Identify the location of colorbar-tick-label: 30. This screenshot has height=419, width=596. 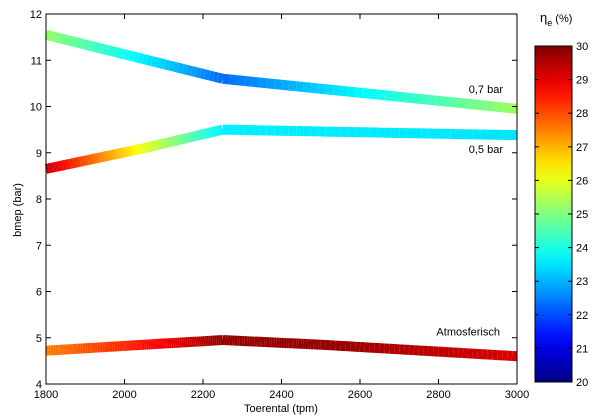
(582, 47).